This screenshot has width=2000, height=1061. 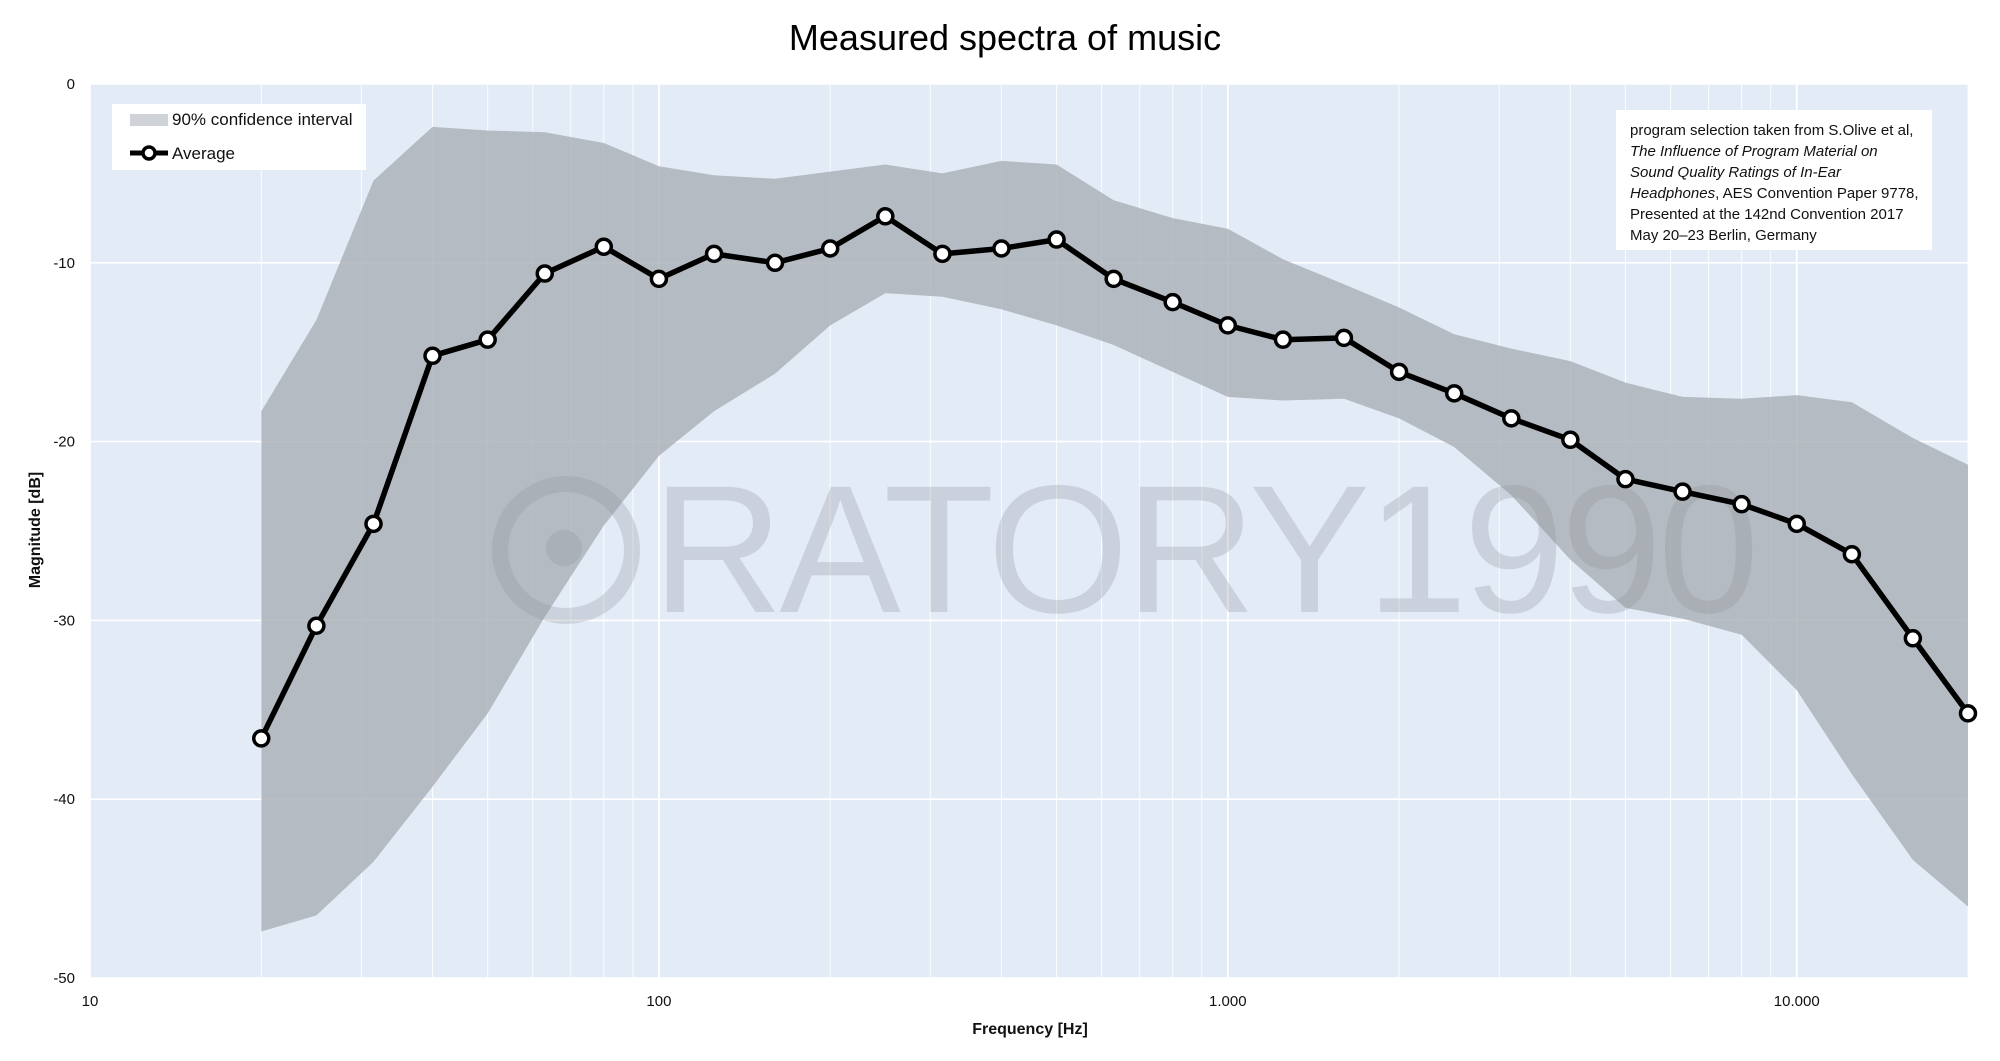 What do you see at coordinates (1030, 1029) in the screenshot?
I see `x-axis-title: Frequency [Hz]` at bounding box center [1030, 1029].